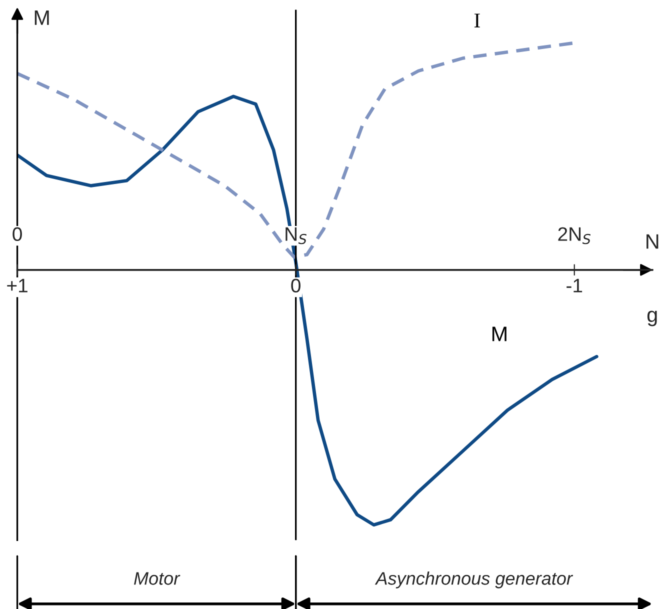 This screenshot has height=609, width=665. Describe the element at coordinates (295, 285) in the screenshot. I see `x-tick-label: 0` at that location.